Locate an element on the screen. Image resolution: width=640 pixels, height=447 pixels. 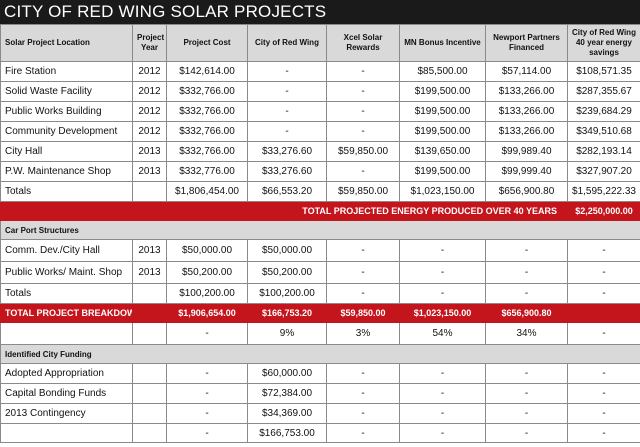
table-cell: 54% is located at coordinates (442, 333).